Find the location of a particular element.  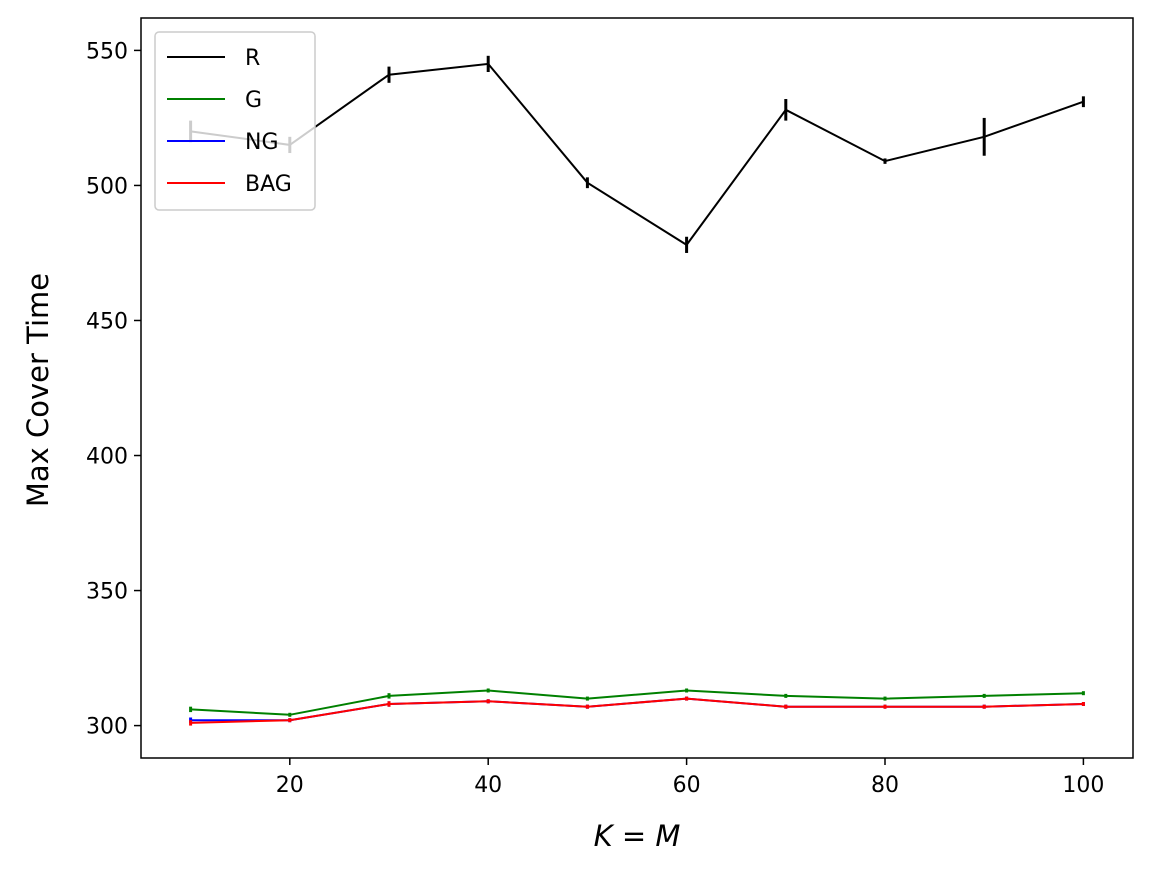

legend-label-r: R is located at coordinates (252, 58).